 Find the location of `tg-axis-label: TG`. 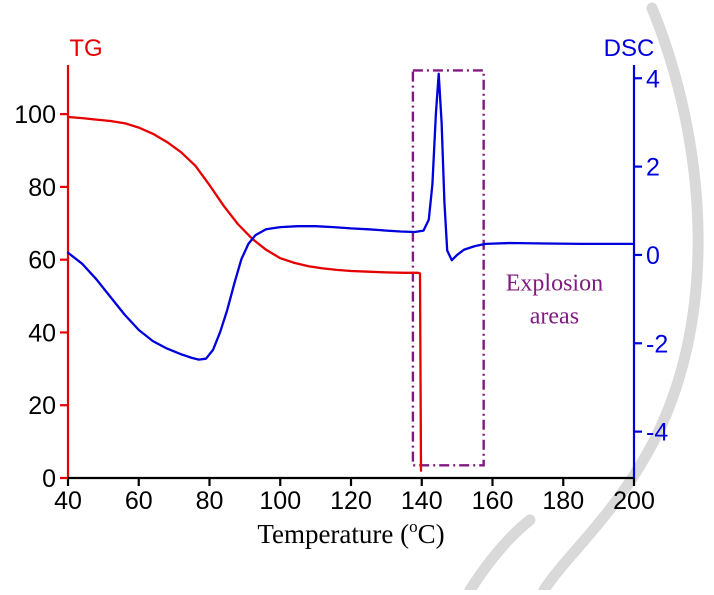

tg-axis-label: TG is located at coordinates (85, 48).